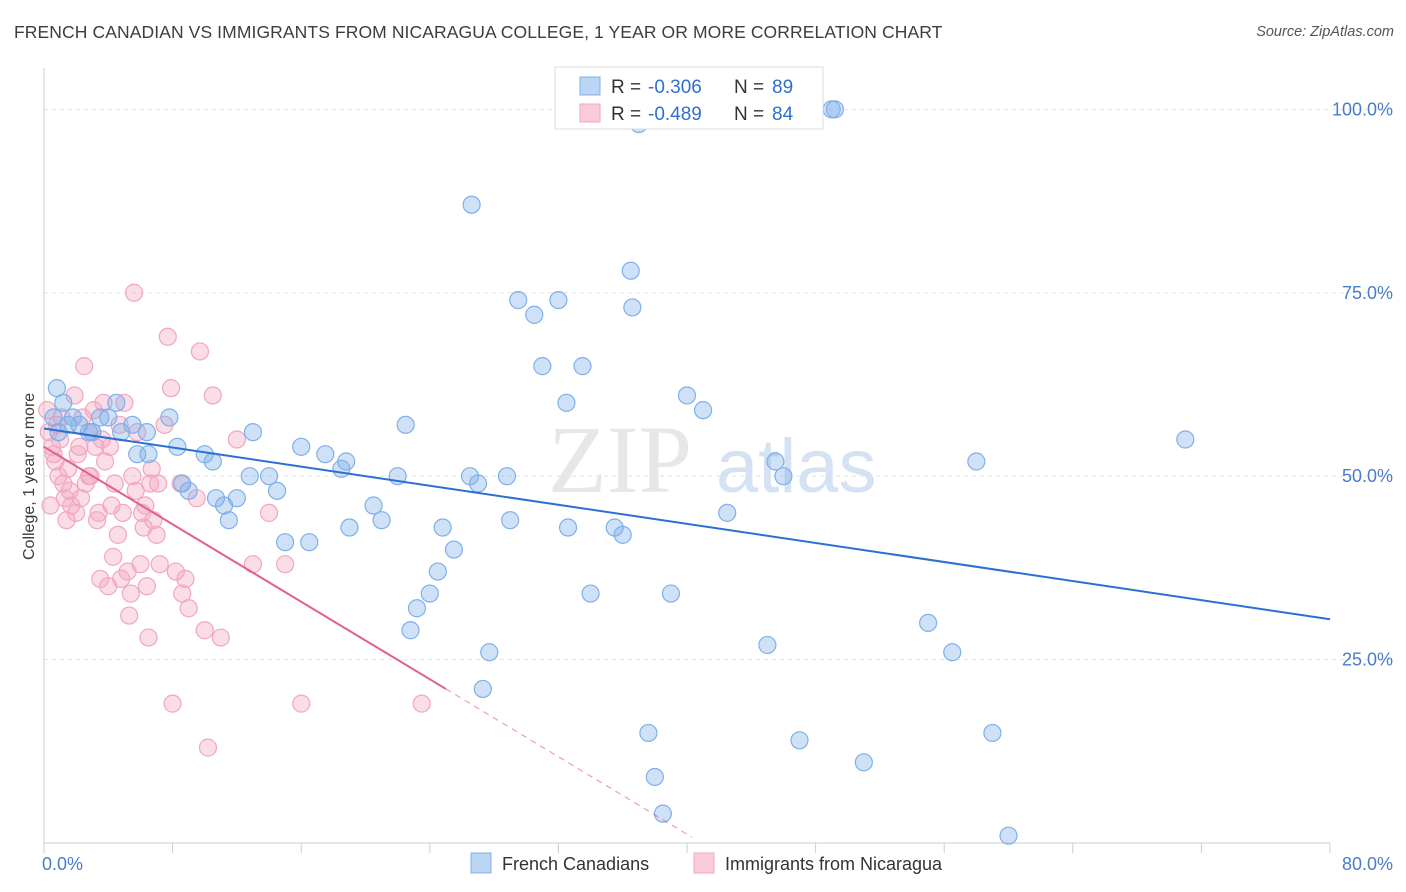 This screenshot has width=1406, height=892. I want to click on y-tick-label-2: 75.0%, so click(1367, 293).